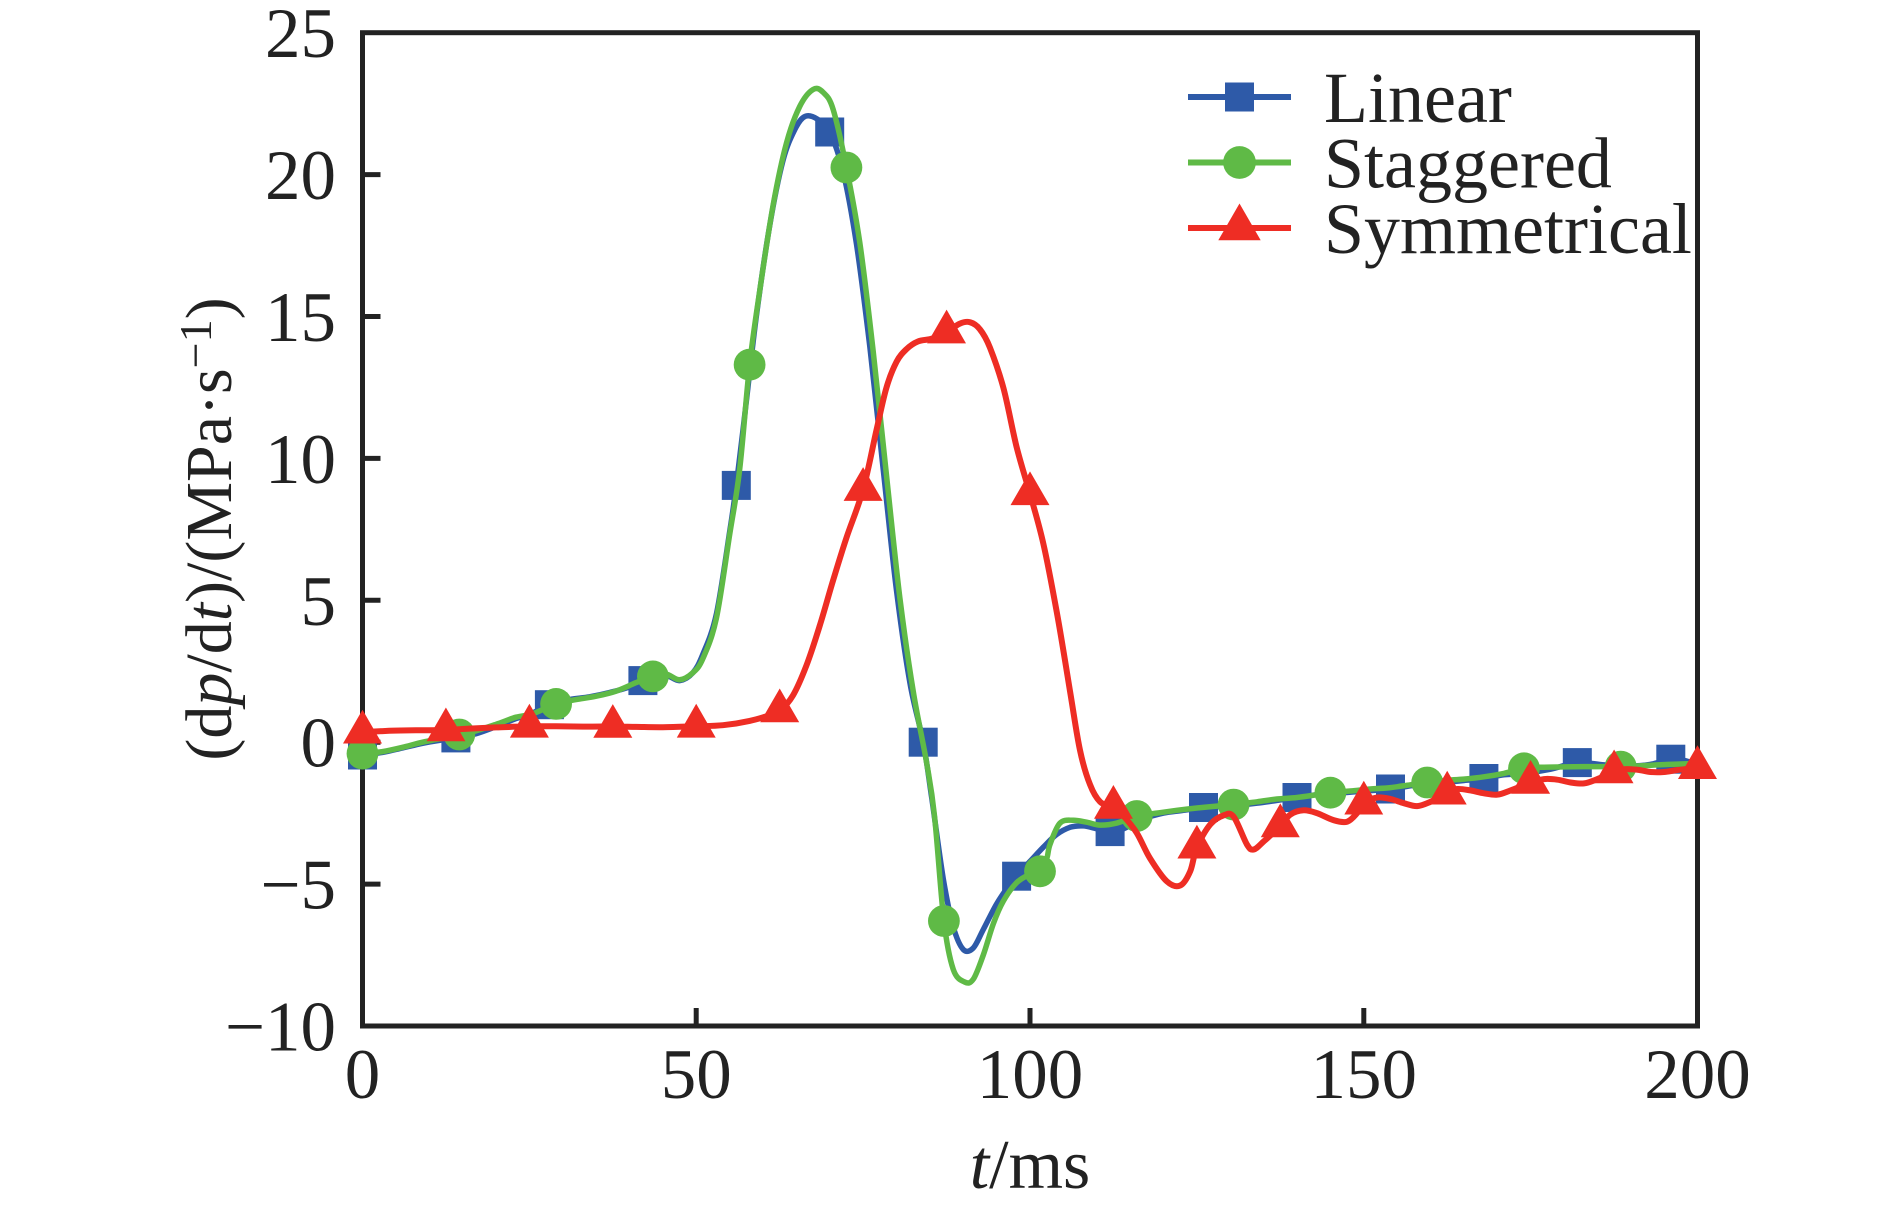 The image size is (1890, 1211). Describe the element at coordinates (1364, 1075) in the screenshot. I see `svg-text: 150` at that location.